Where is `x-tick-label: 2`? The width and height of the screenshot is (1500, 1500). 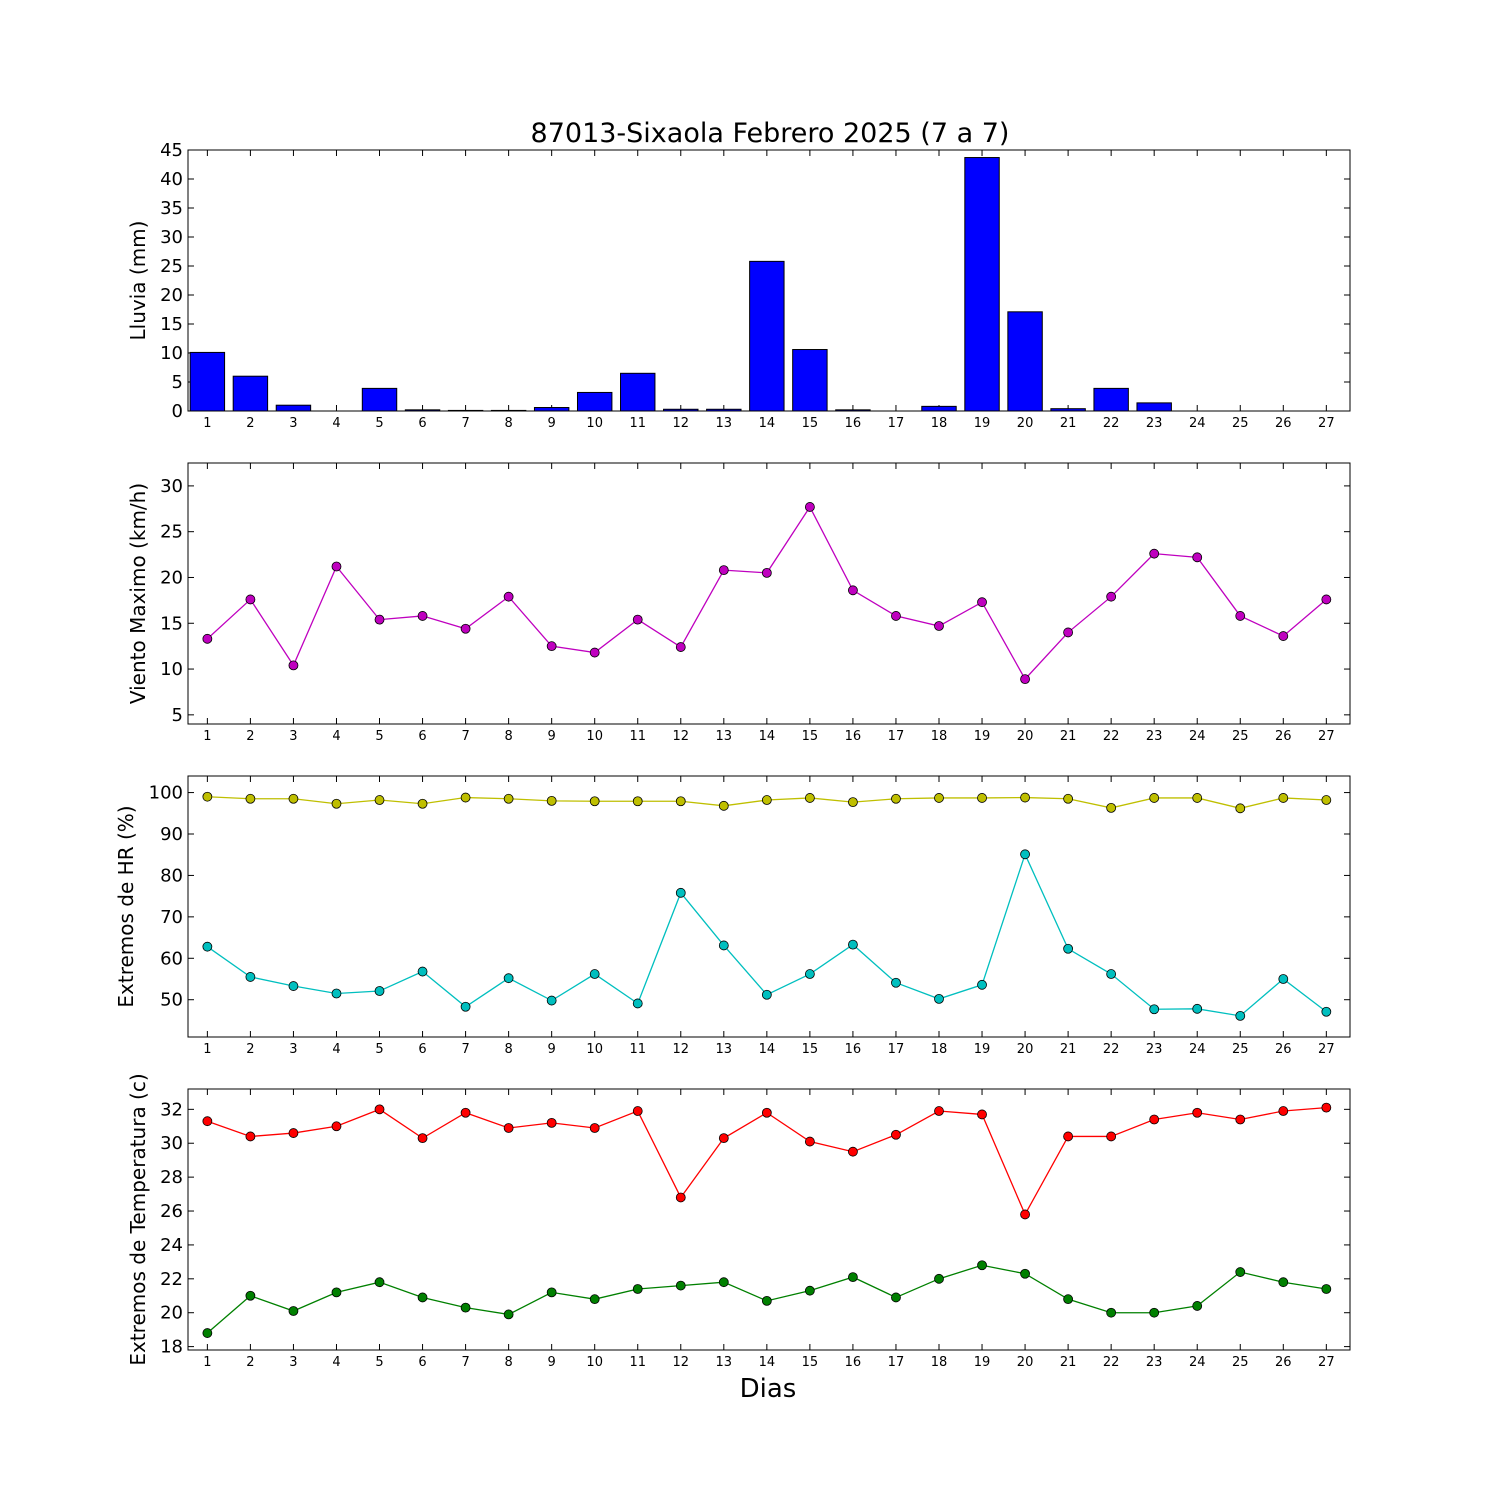
x-tick-label: 2 is located at coordinates (250, 736).